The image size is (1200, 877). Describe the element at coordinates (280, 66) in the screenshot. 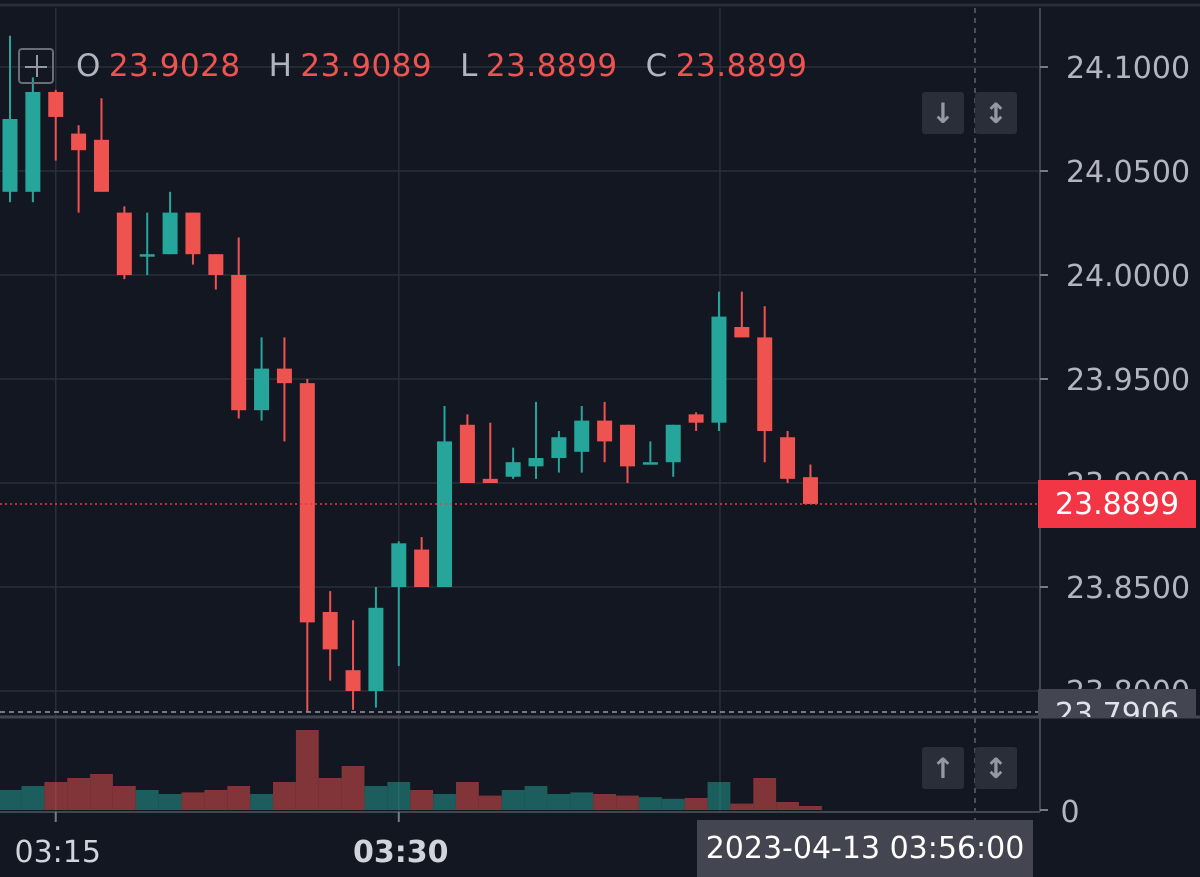

I see `high-key: H` at that location.